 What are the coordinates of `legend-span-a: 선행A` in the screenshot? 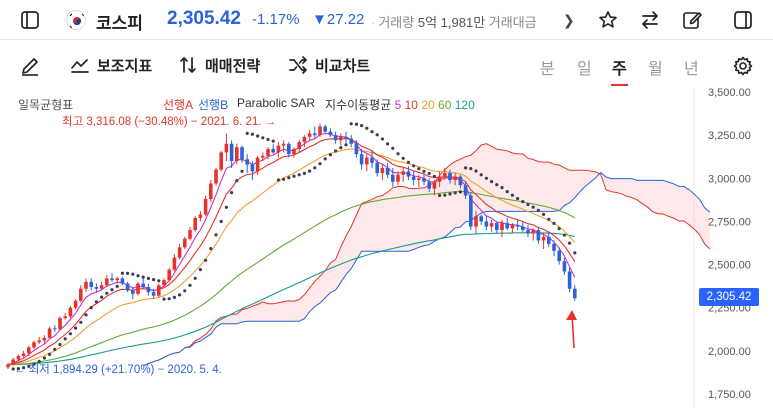 It's located at (178, 105).